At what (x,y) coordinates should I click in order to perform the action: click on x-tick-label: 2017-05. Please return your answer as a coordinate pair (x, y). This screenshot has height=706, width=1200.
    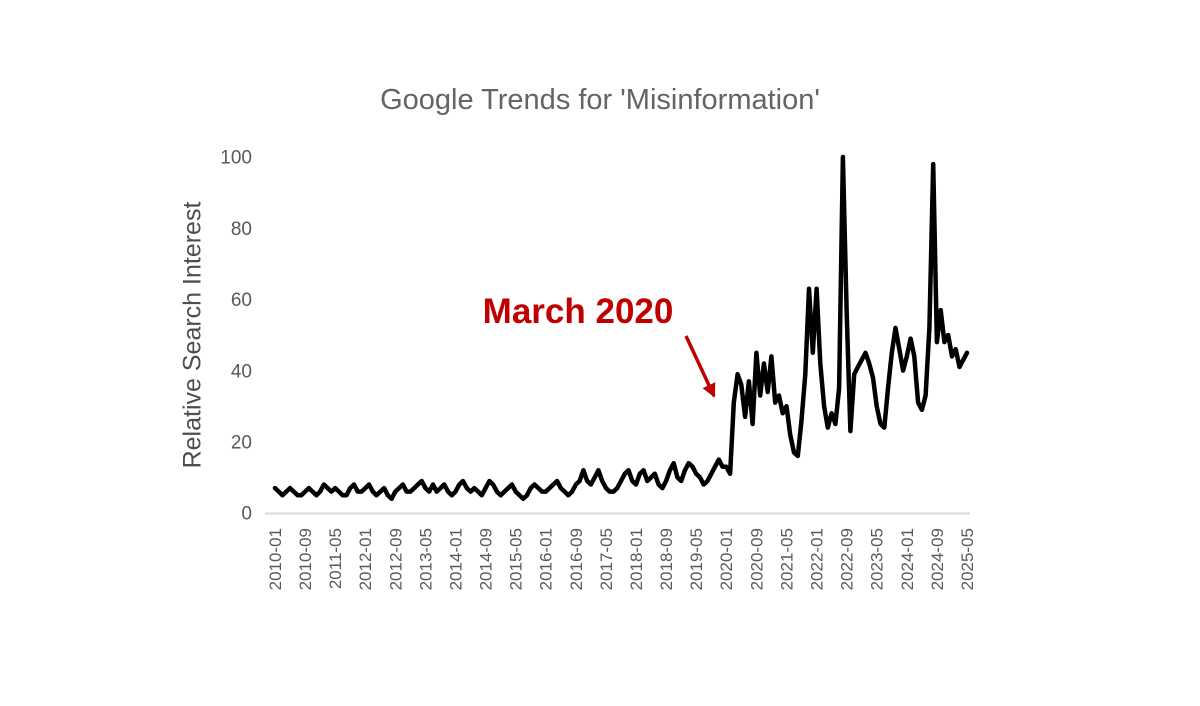
    Looking at the image, I should click on (606, 559).